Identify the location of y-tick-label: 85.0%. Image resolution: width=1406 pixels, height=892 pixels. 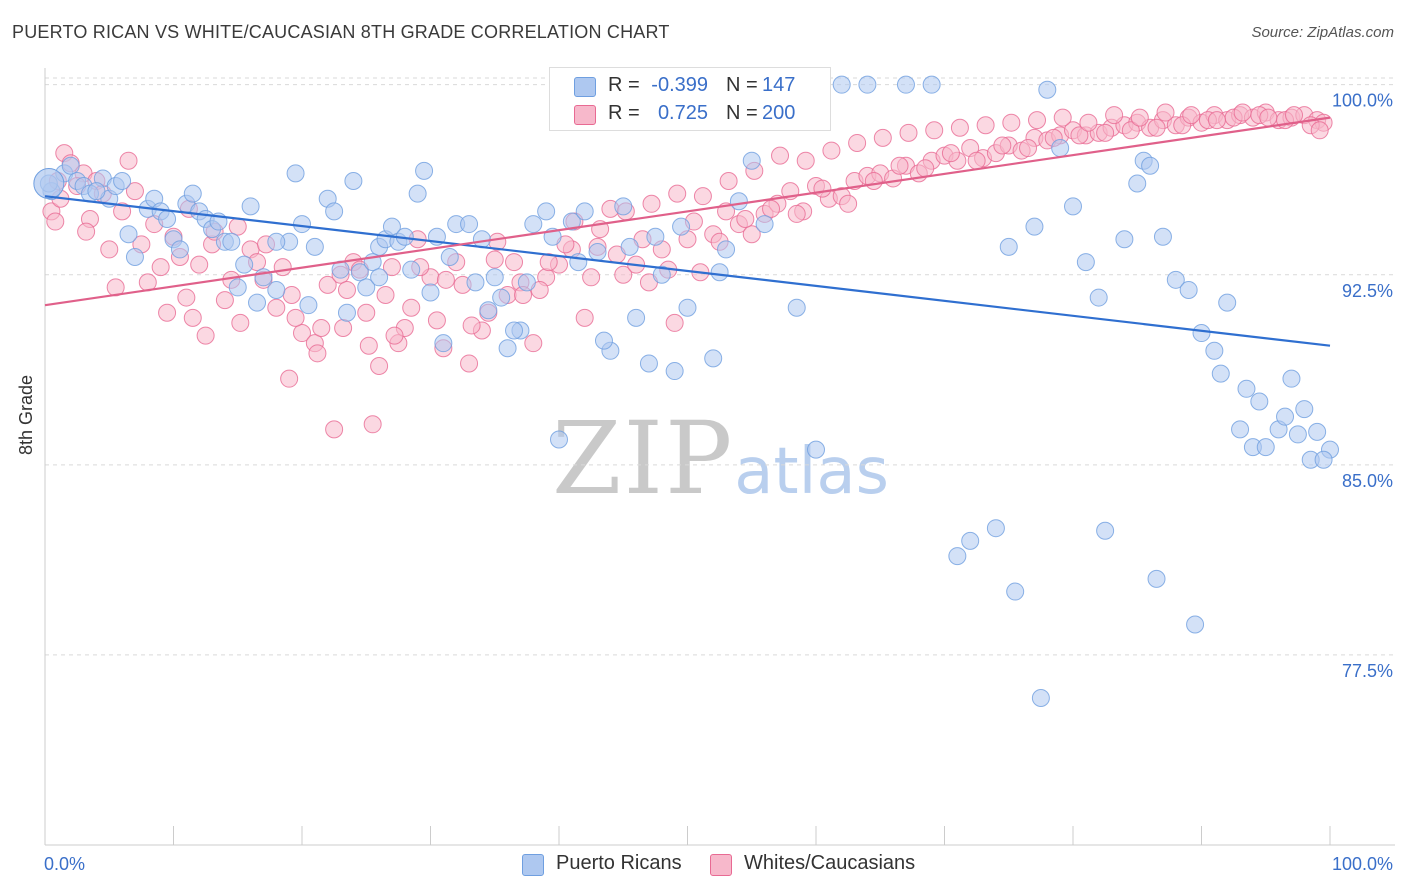
(1367, 481).